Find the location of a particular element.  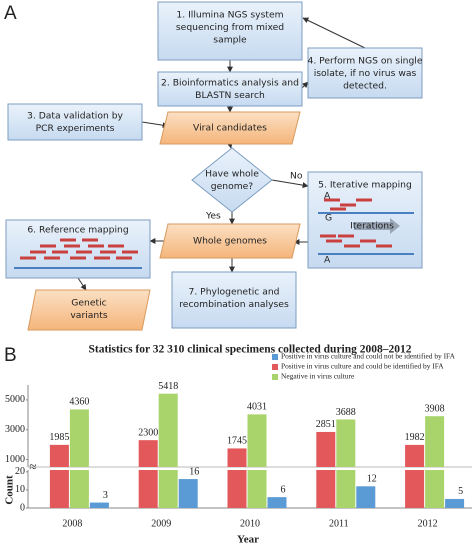

value-label: 2851 is located at coordinates (326, 424).